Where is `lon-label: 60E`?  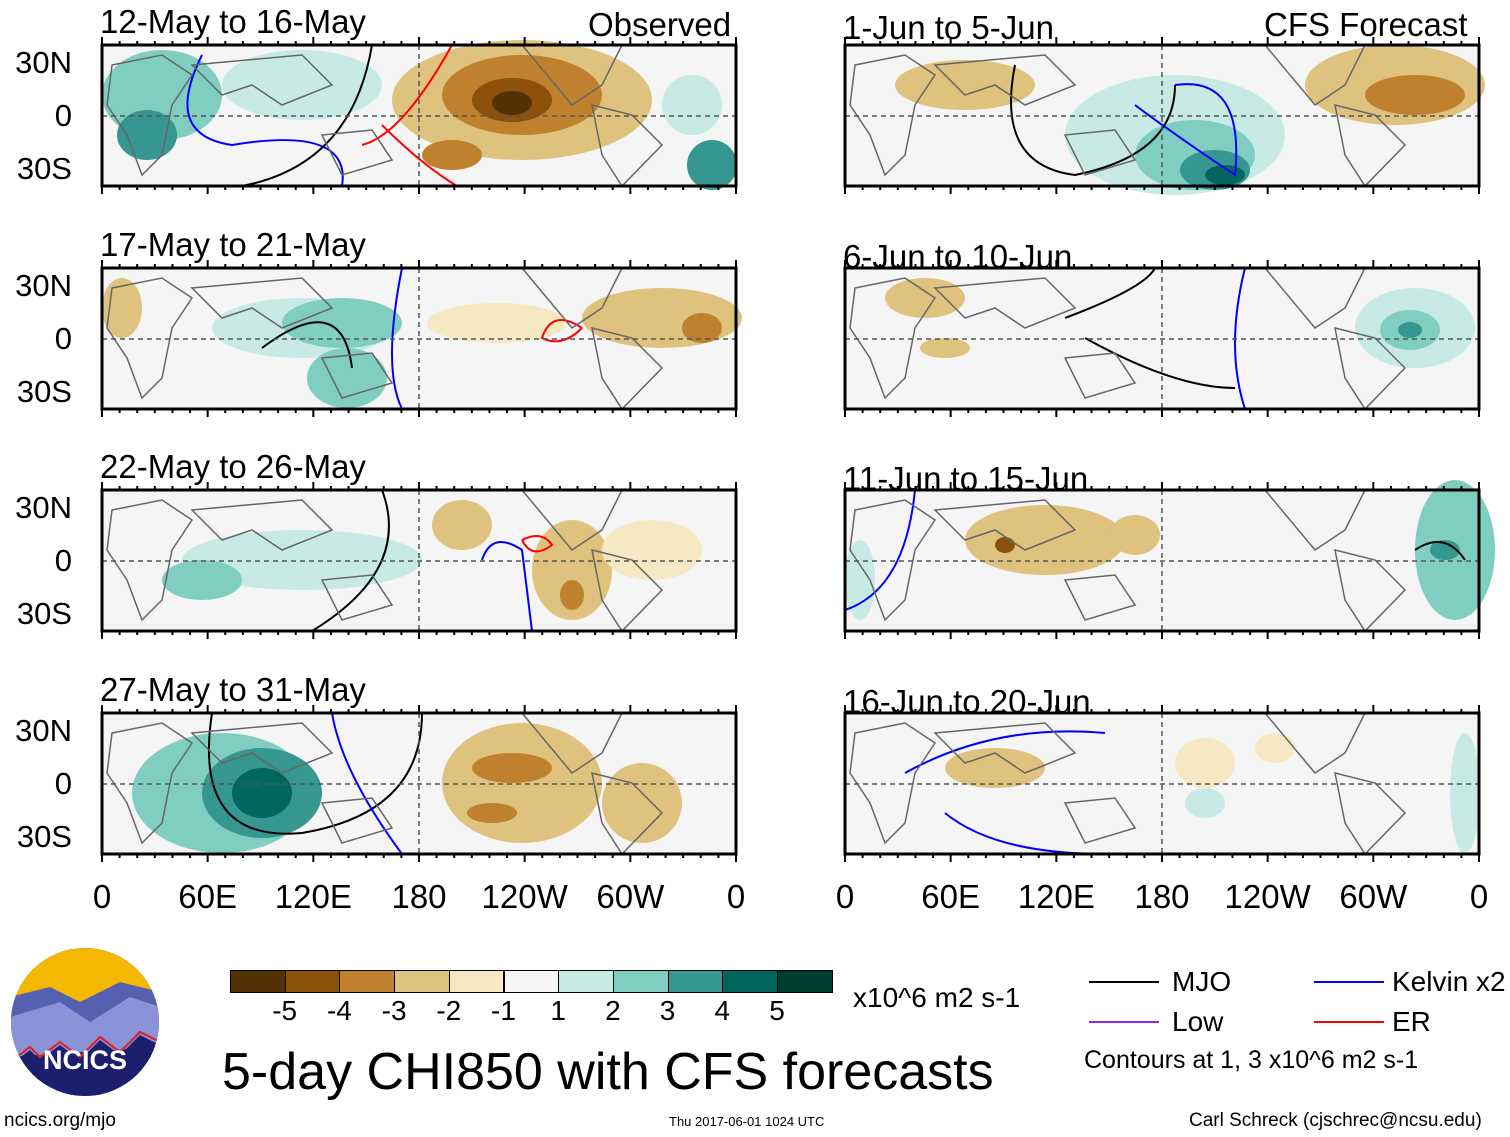
lon-label: 60E is located at coordinates (208, 896).